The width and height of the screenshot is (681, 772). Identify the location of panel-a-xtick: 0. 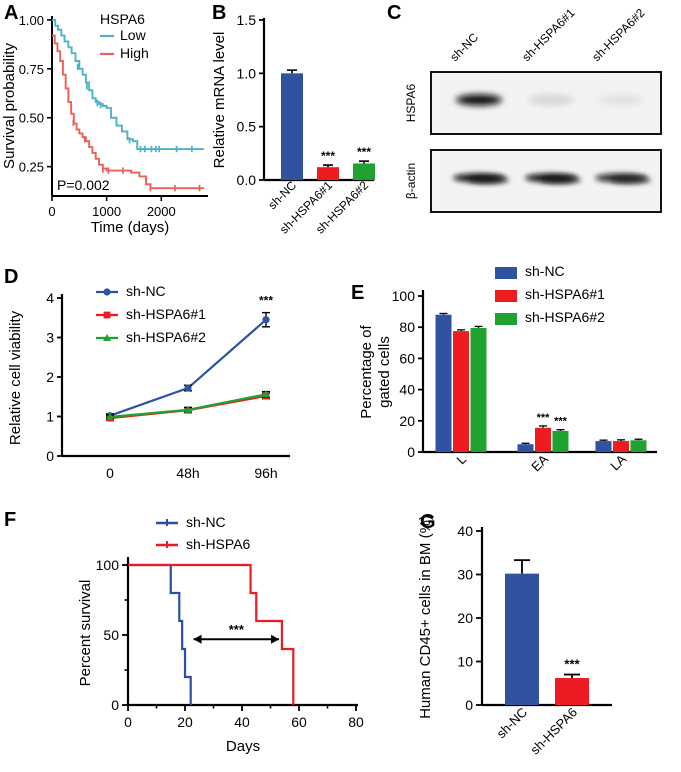
(51, 211).